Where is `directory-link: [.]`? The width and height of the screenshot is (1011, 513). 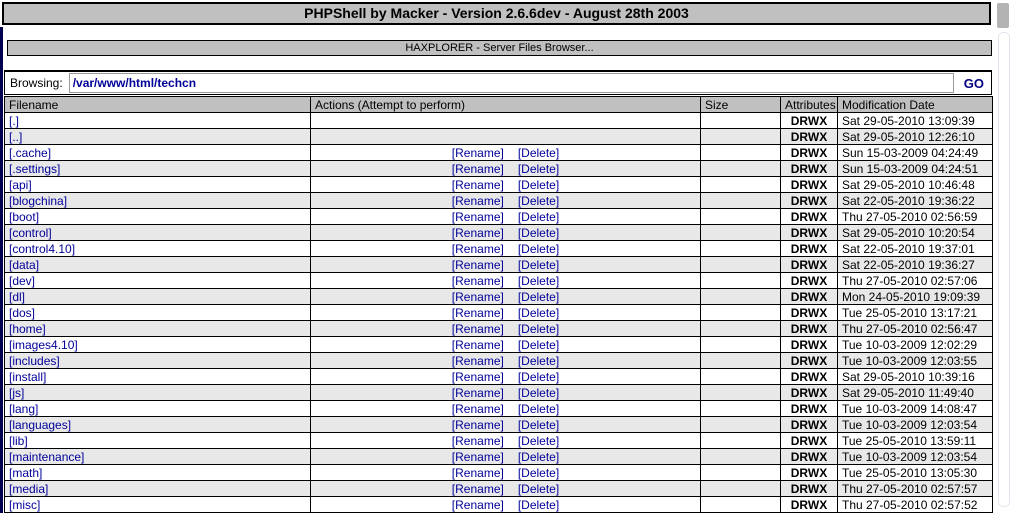 directory-link: [.] is located at coordinates (14, 120).